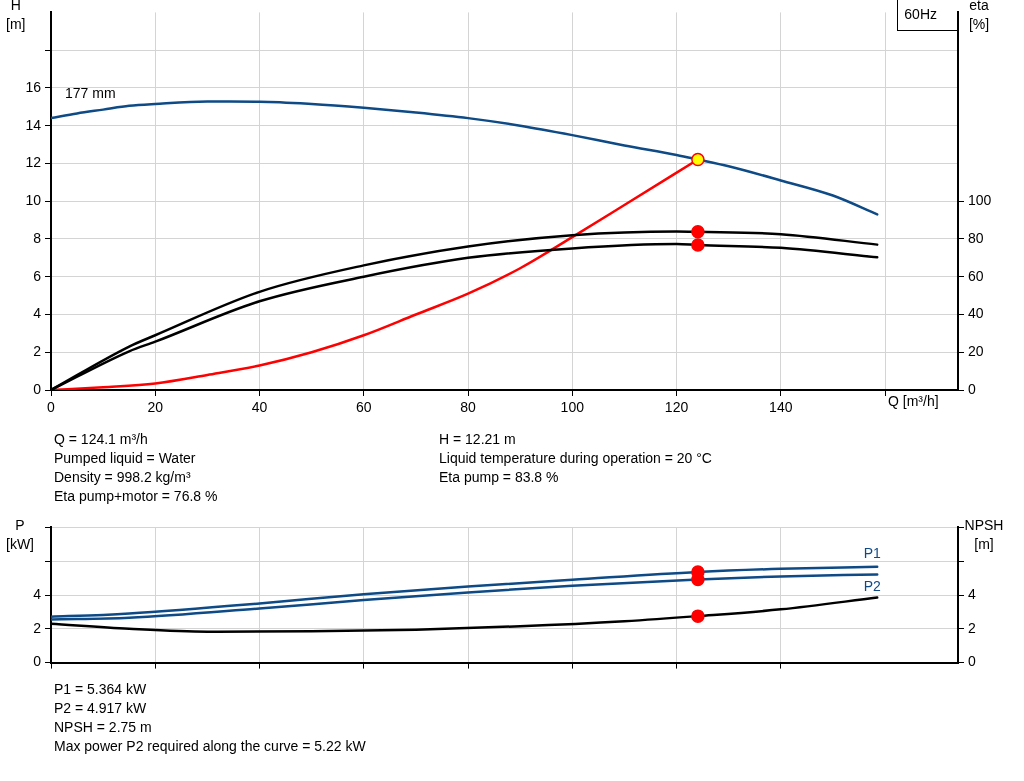  I want to click on y-tick-label: 6, so click(37, 275).